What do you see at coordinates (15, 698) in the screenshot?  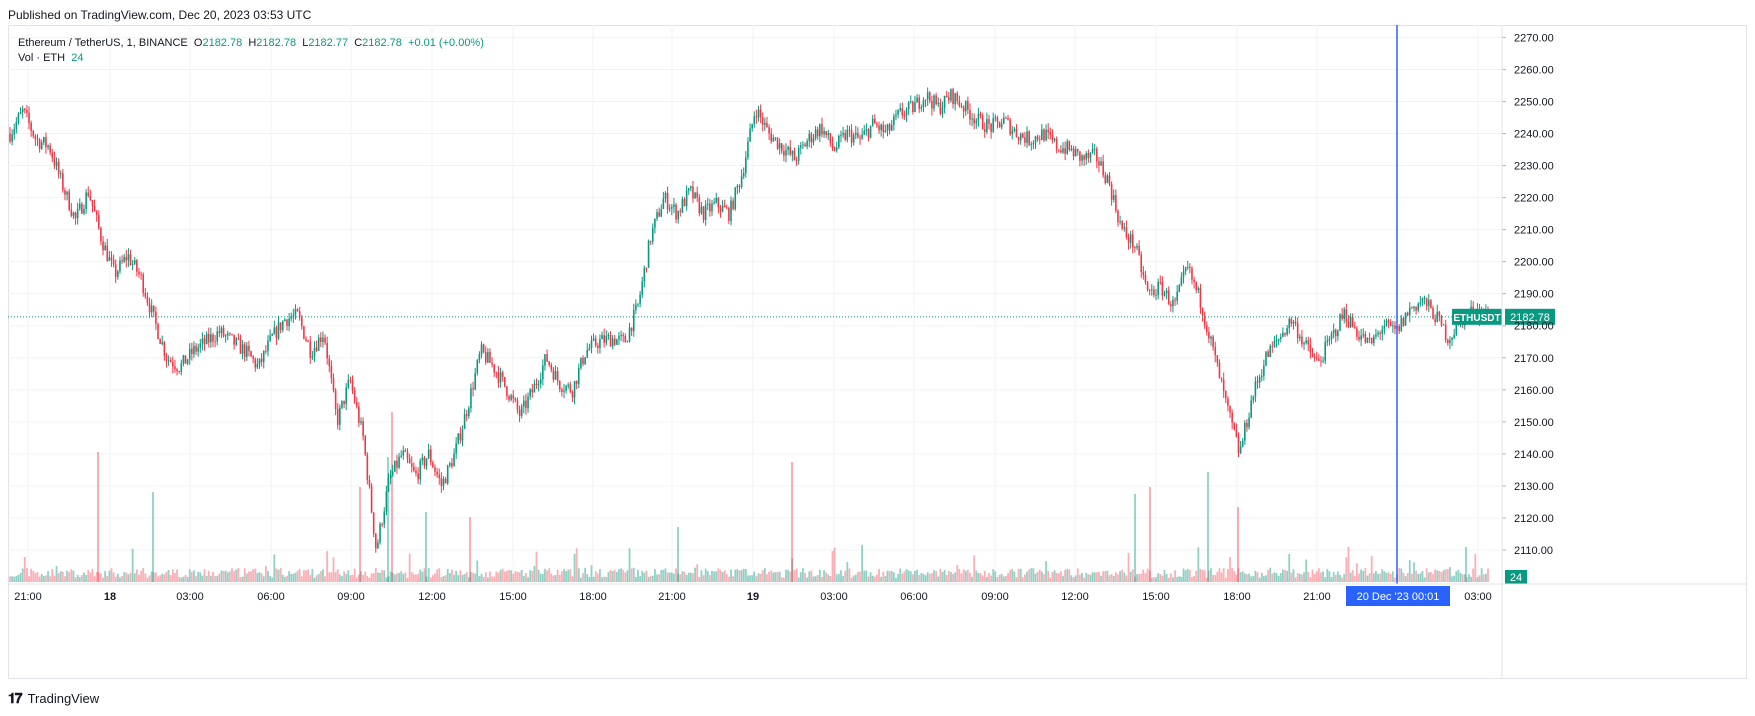 I see `tradingview-logo-icon: 𝟏𝟕` at bounding box center [15, 698].